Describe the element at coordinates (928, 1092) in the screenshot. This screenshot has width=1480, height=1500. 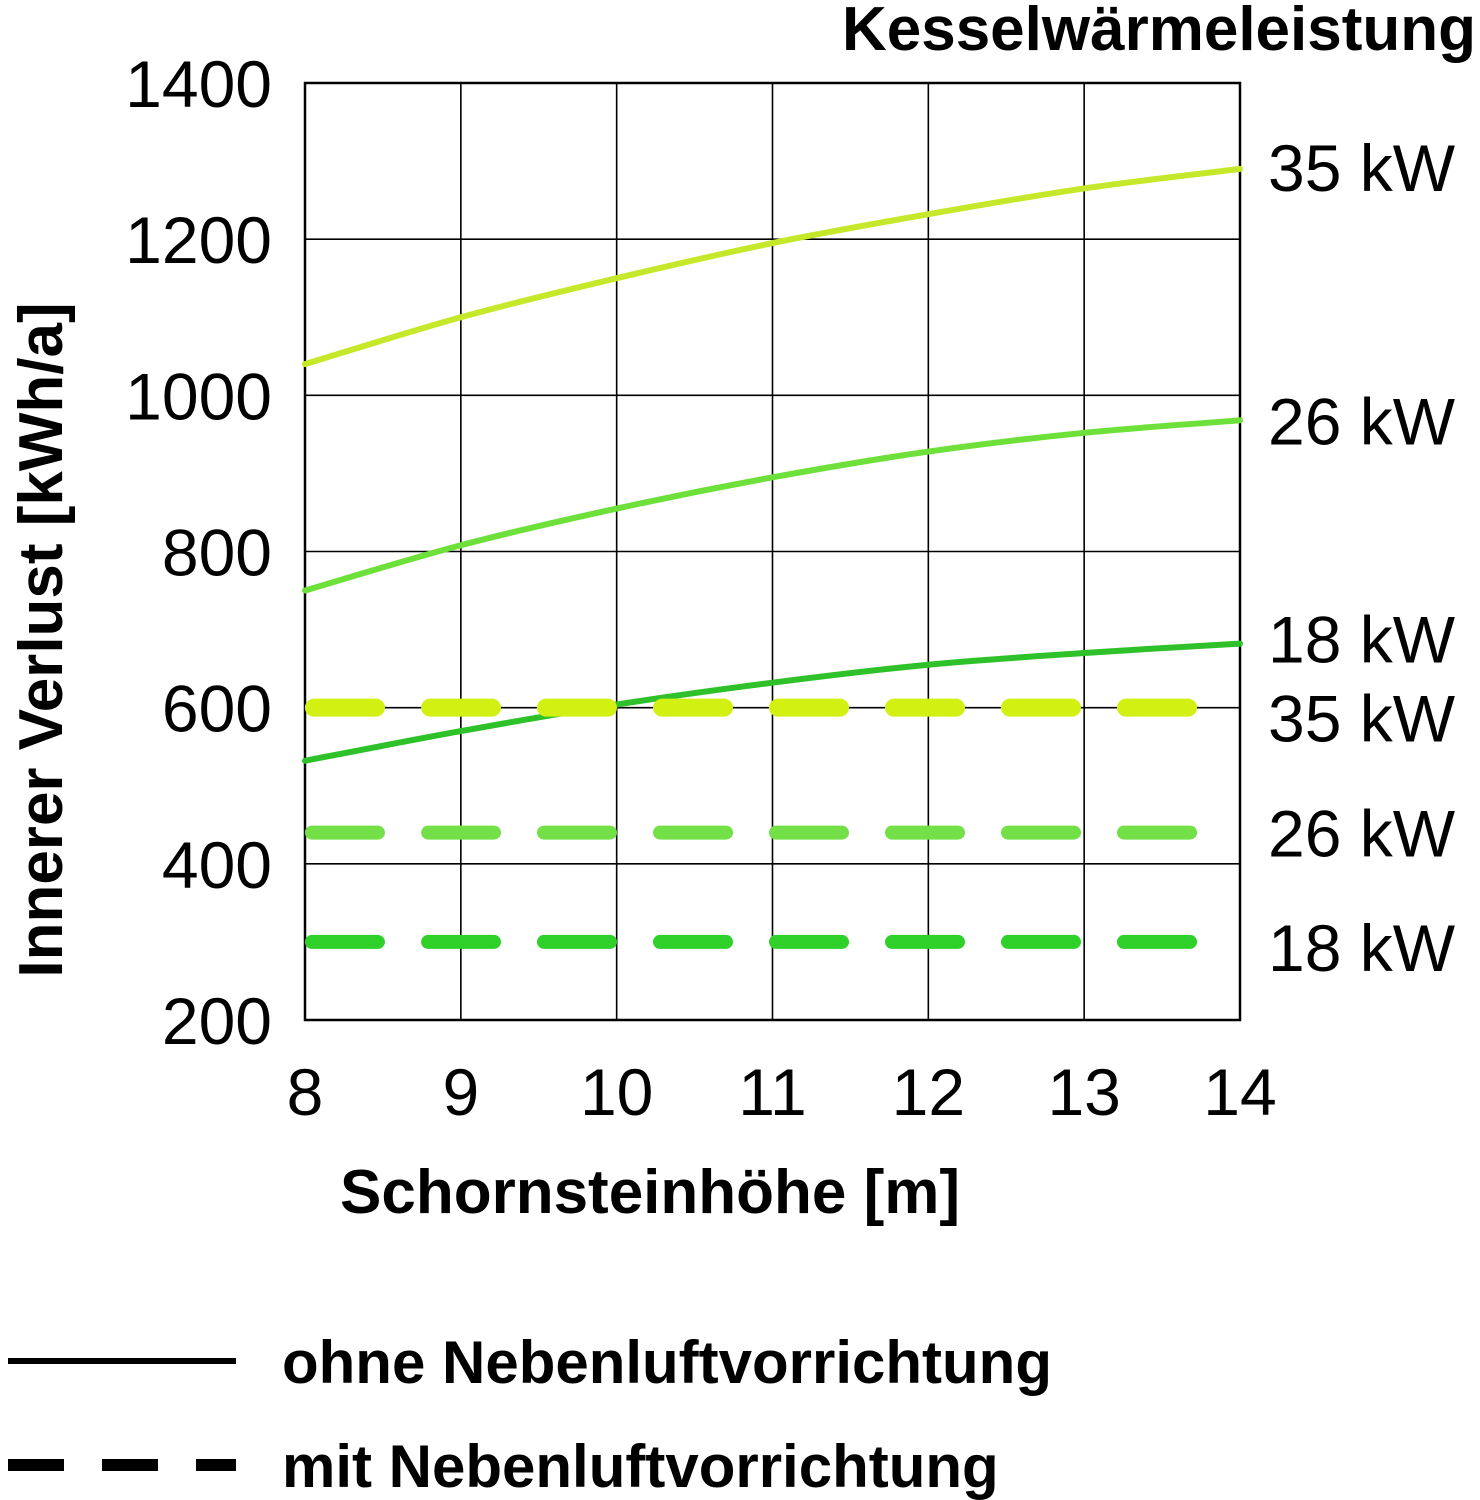
I see `x-tick-label: 12` at that location.